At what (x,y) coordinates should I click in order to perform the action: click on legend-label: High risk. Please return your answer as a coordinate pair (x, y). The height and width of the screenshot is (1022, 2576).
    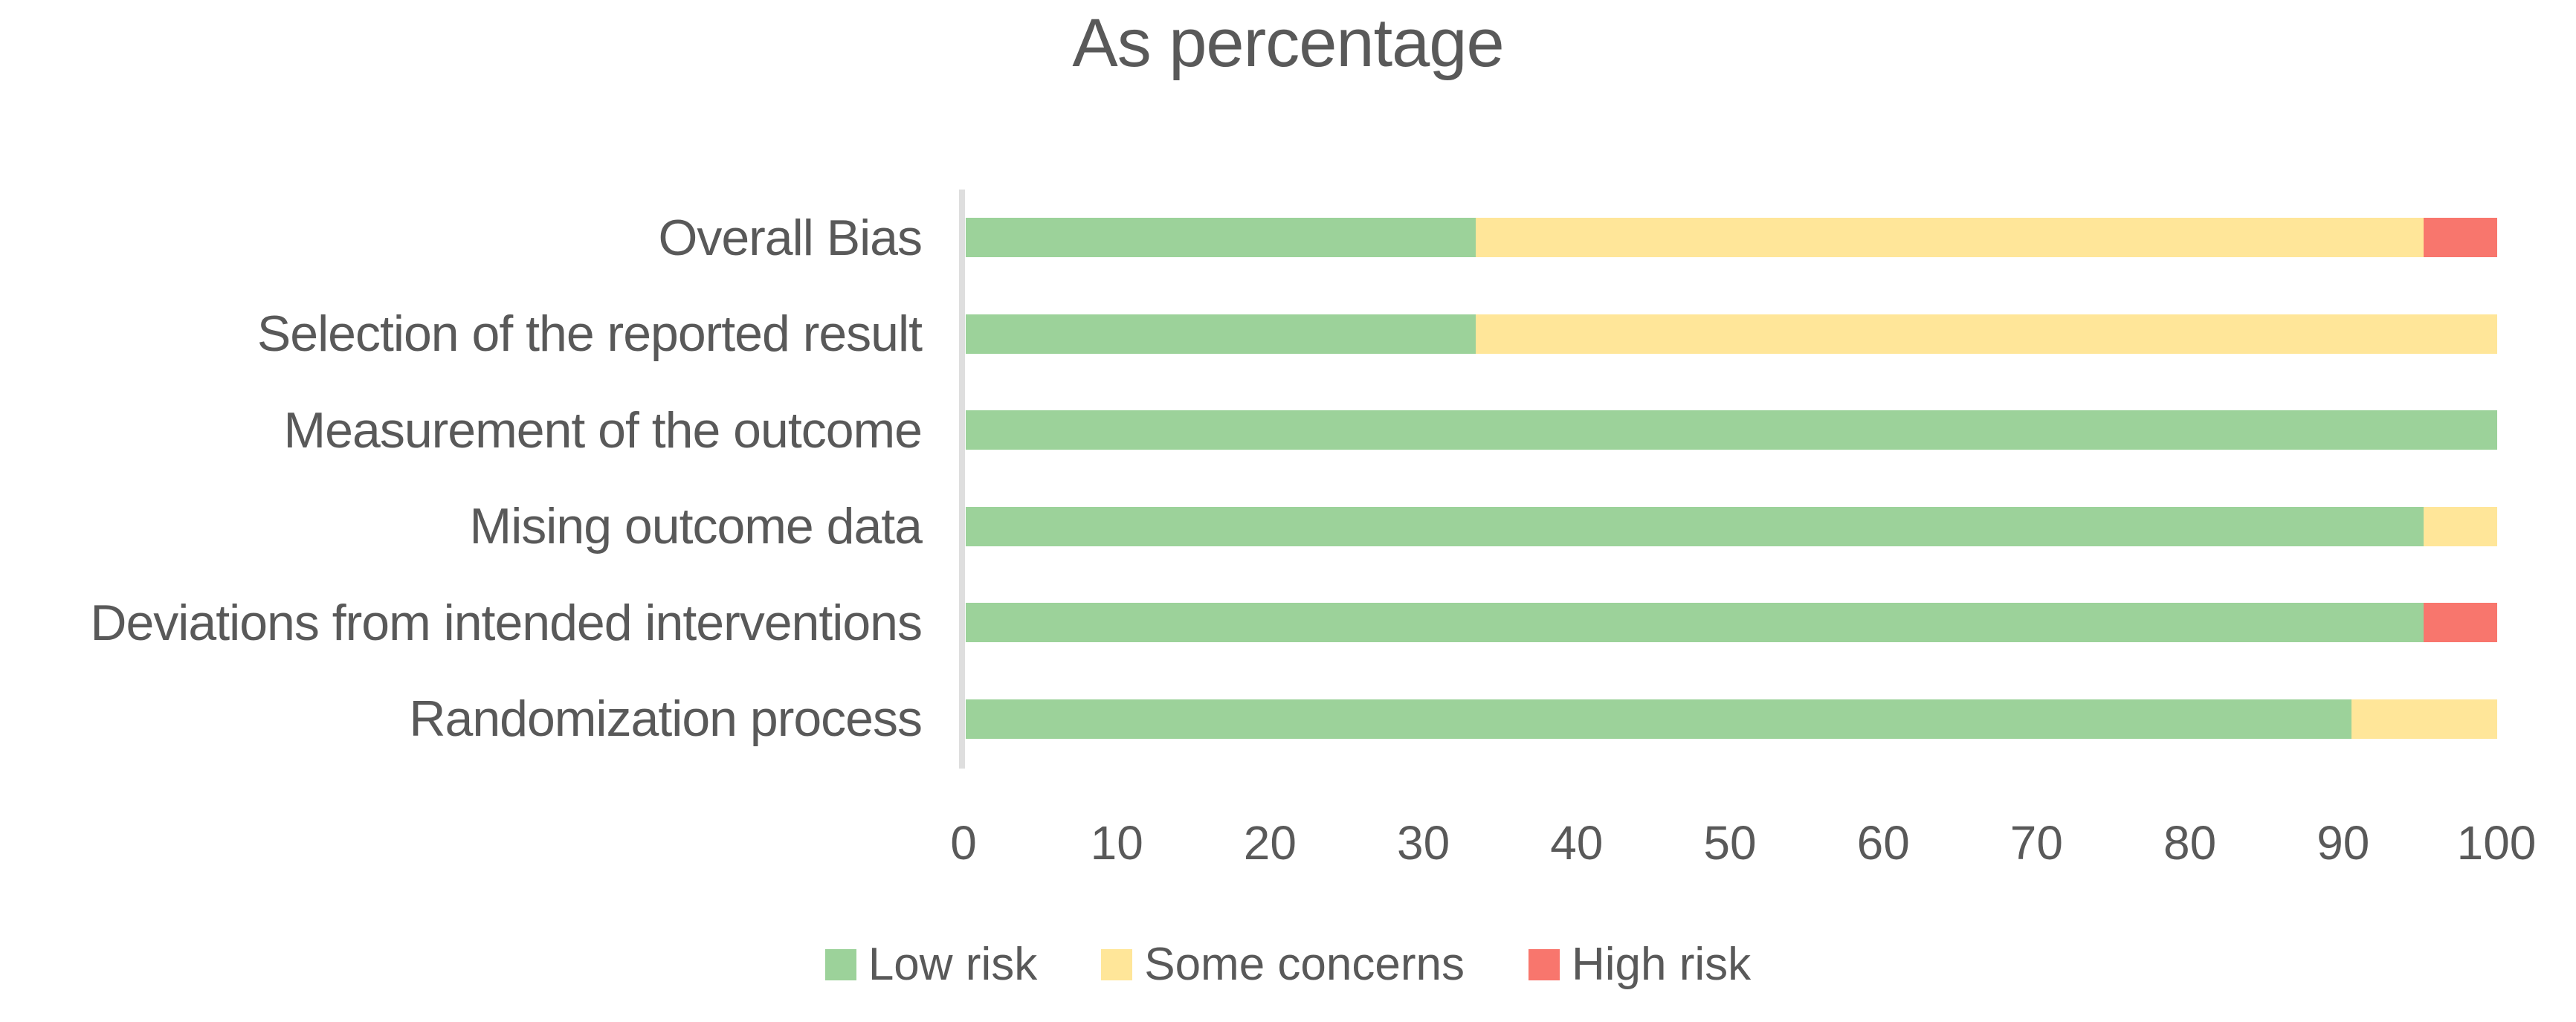
    Looking at the image, I should click on (1661, 965).